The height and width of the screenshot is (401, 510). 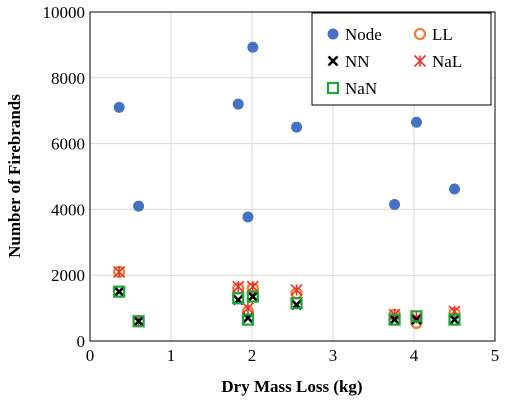 I want to click on y-tick-label: 2000, so click(x=68, y=275).